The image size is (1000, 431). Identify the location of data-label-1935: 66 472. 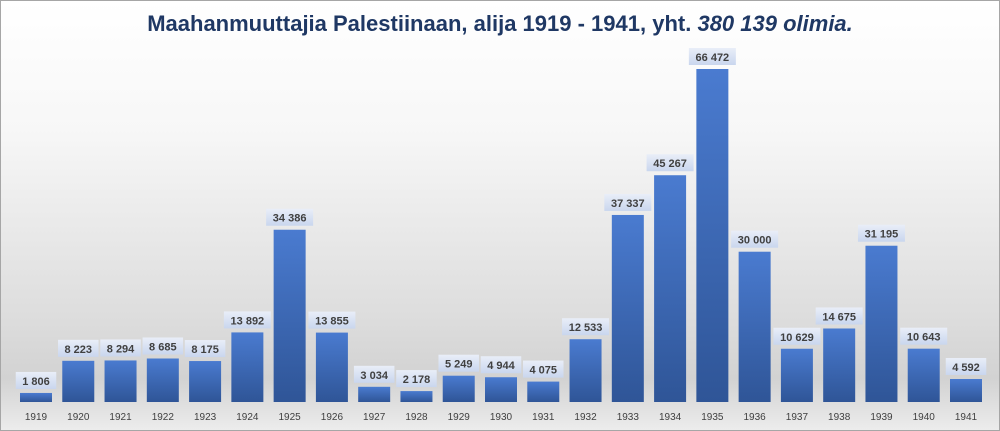
(713, 58).